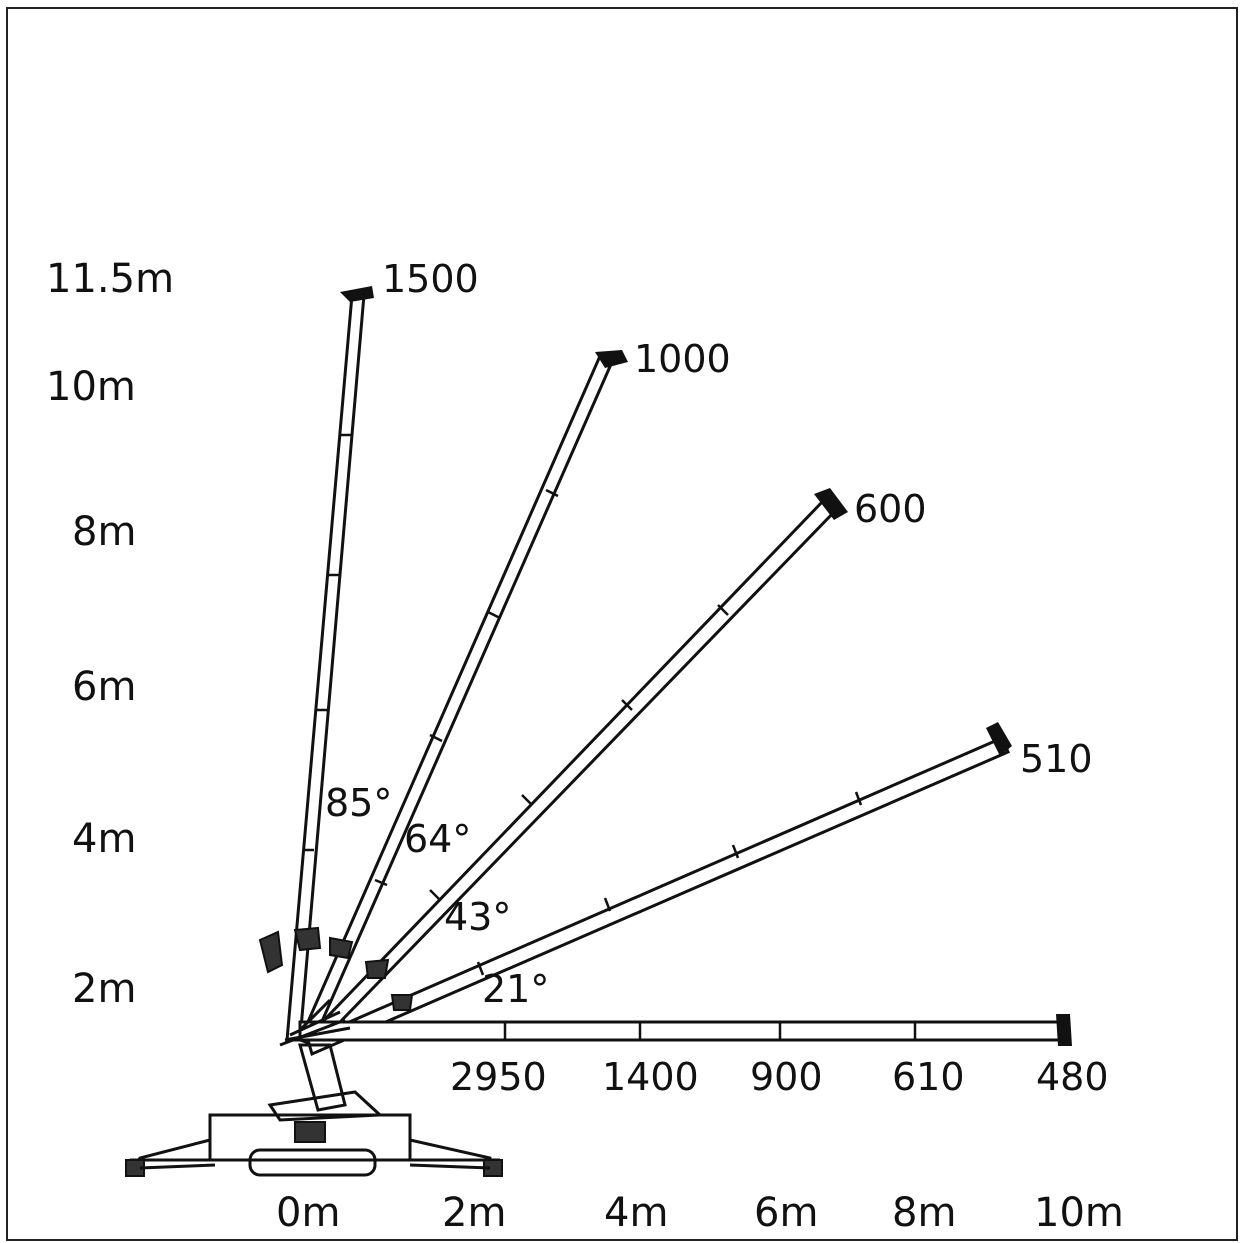 Image resolution: width=1246 pixels, height=1243 pixels. What do you see at coordinates (786, 1077) in the screenshot?
I see `horizontal-load-label: 900` at bounding box center [786, 1077].